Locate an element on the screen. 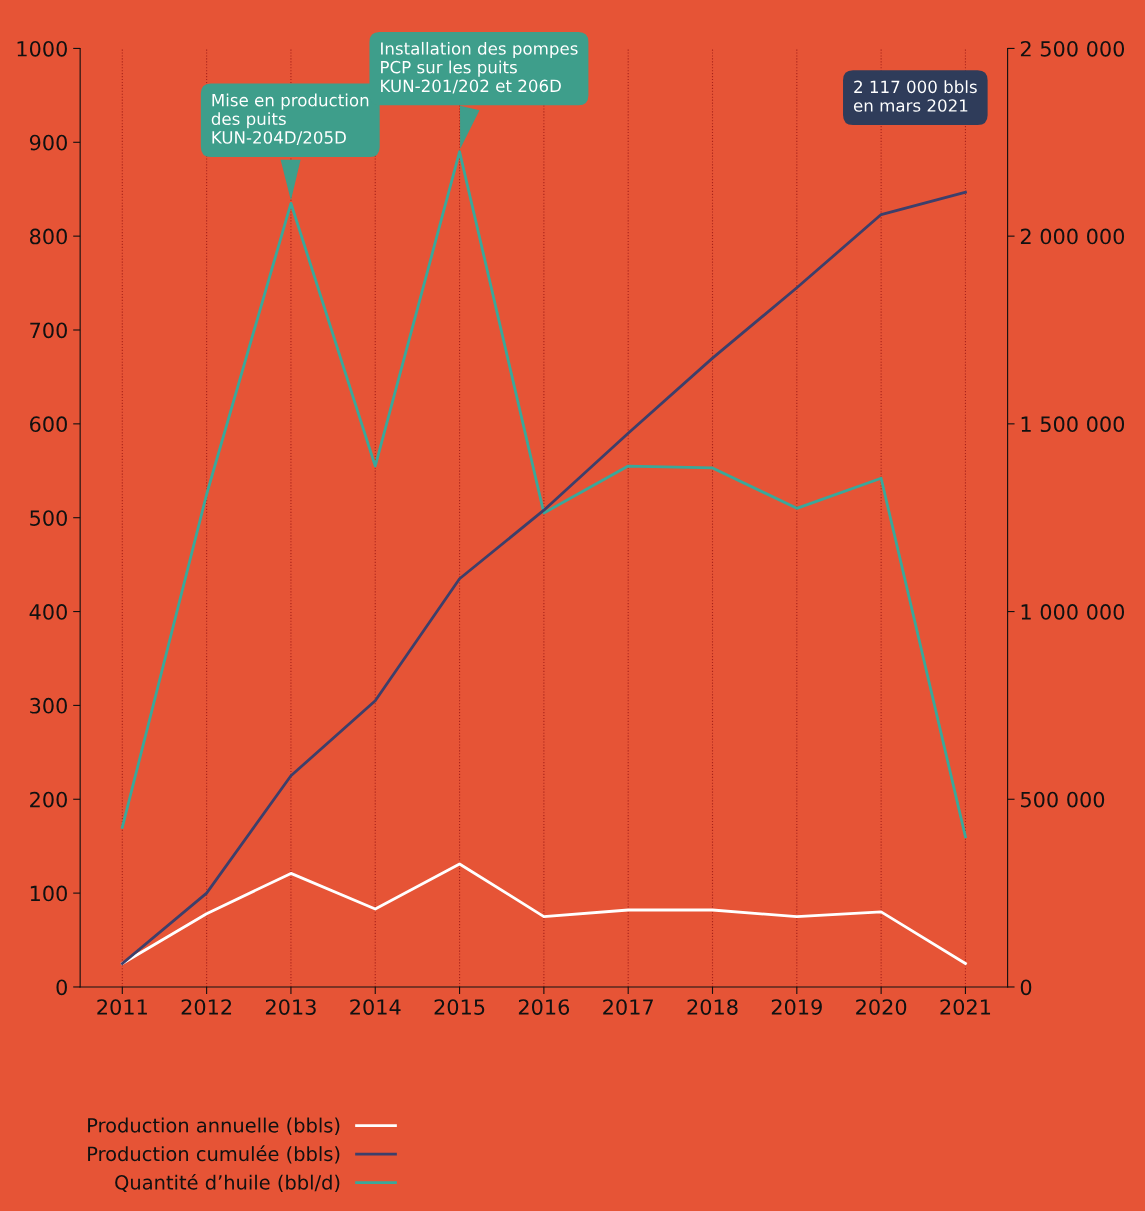 This screenshot has width=1145, height=1211. annotation: 2 117 000 bbls en mars 2021 is located at coordinates (915, 96).